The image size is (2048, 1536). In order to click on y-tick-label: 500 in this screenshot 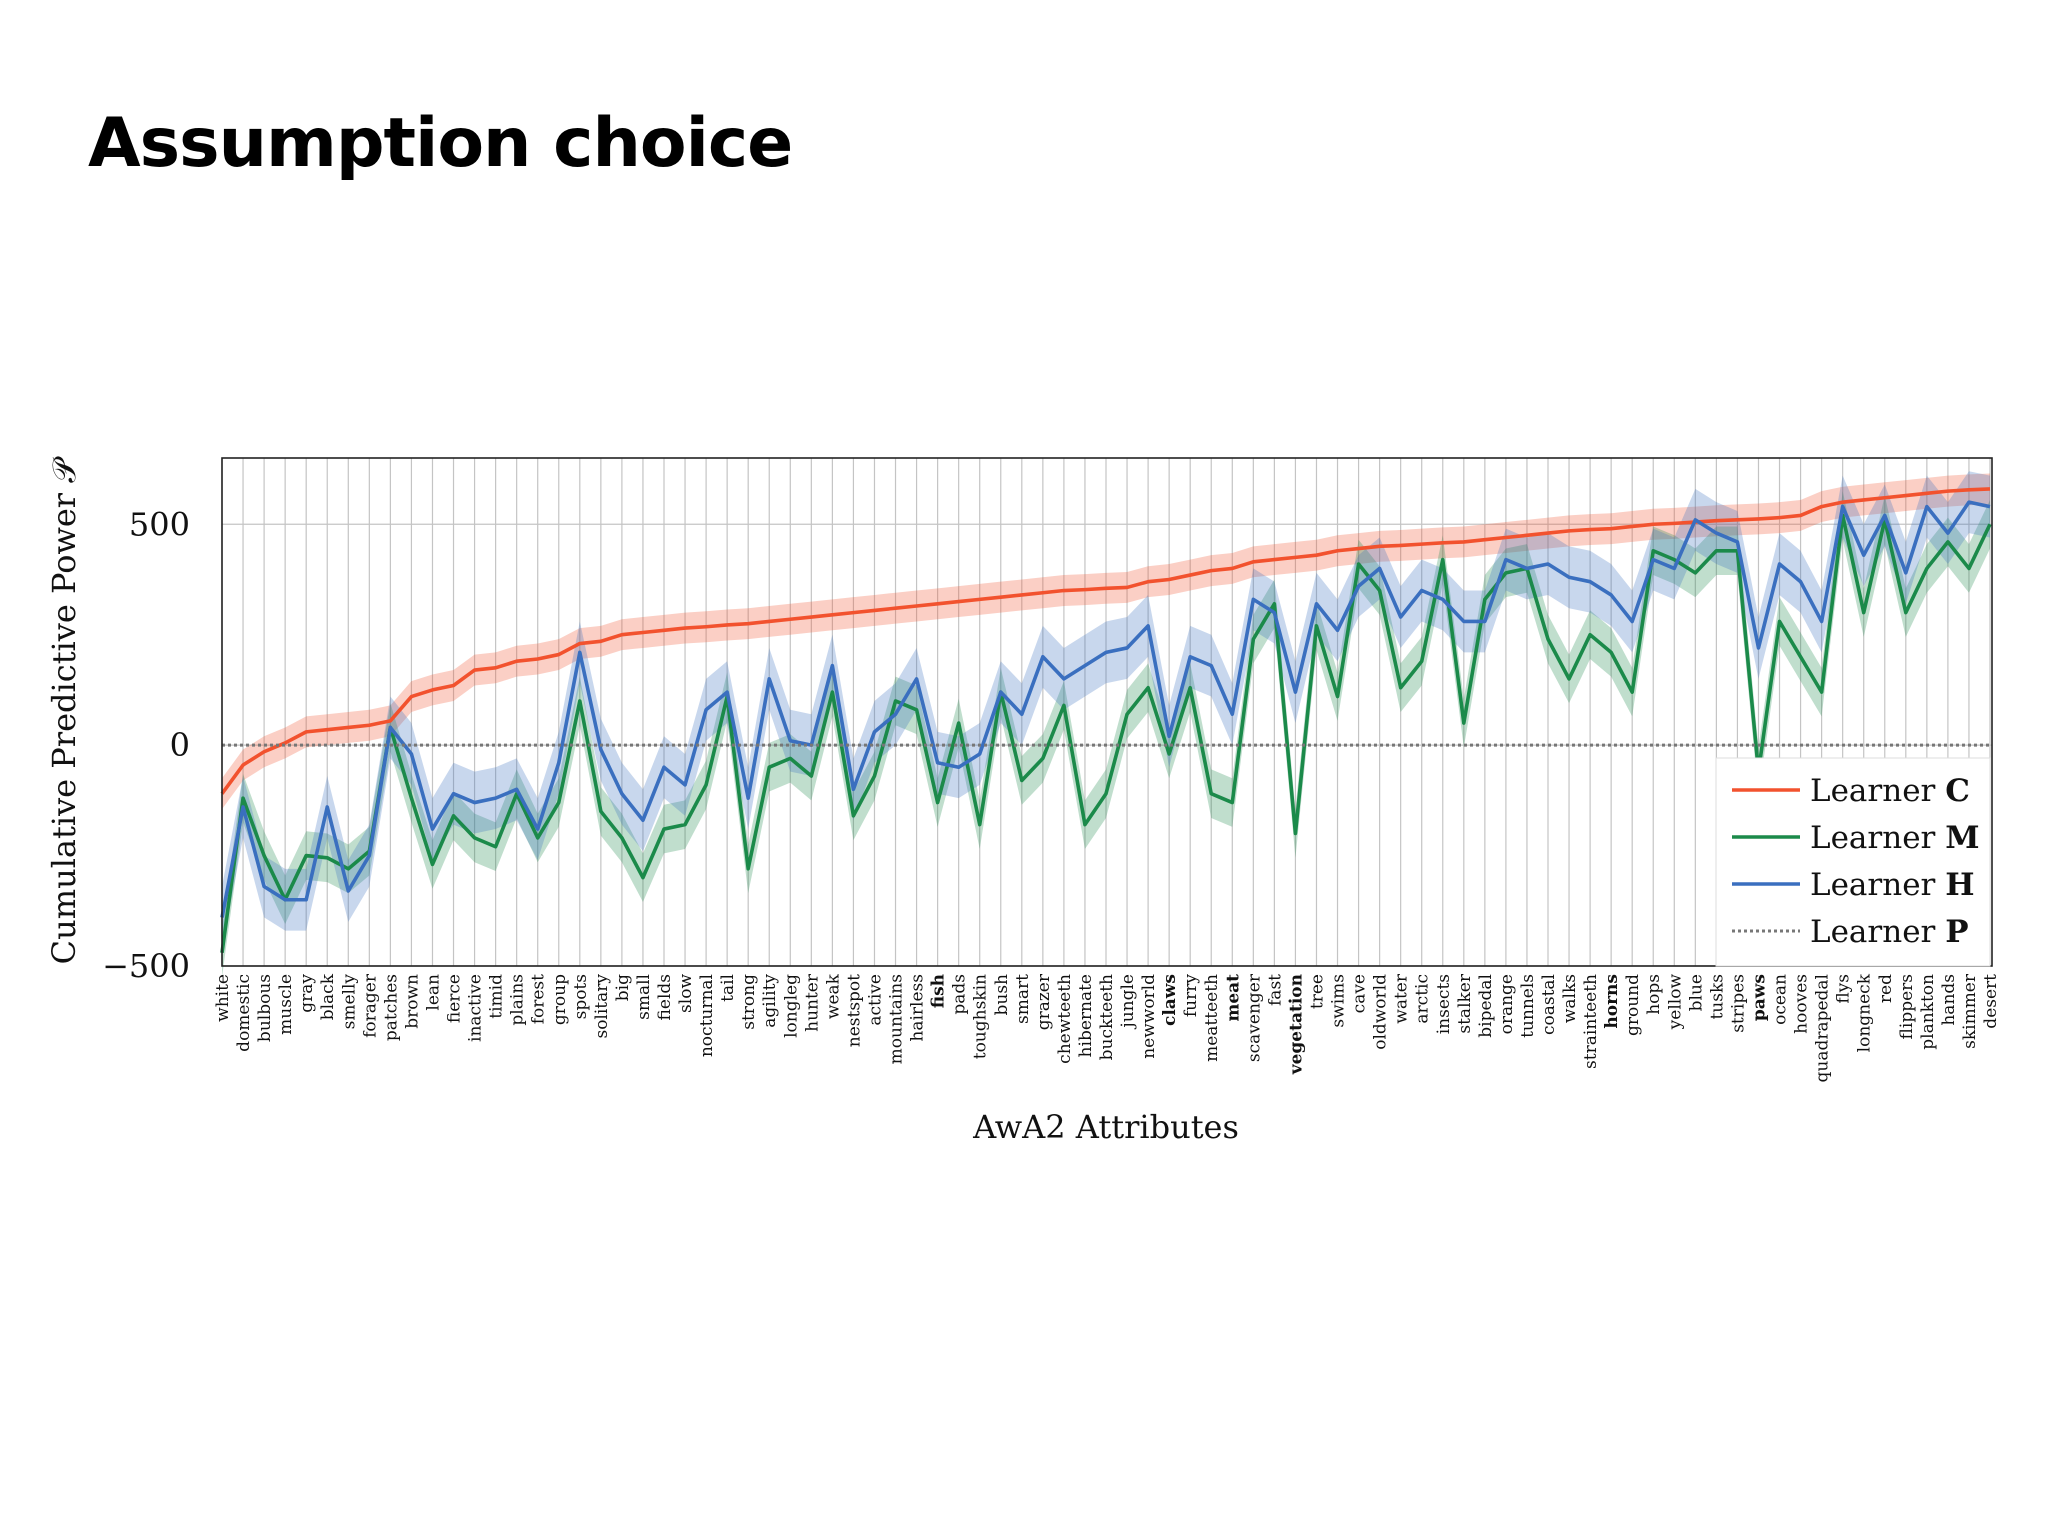, I will do `click(159, 524)`.